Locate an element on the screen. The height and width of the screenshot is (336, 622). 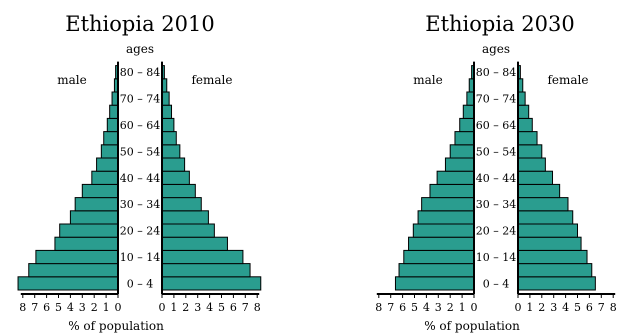
age-label: 50 – 54 is located at coordinates (496, 151).